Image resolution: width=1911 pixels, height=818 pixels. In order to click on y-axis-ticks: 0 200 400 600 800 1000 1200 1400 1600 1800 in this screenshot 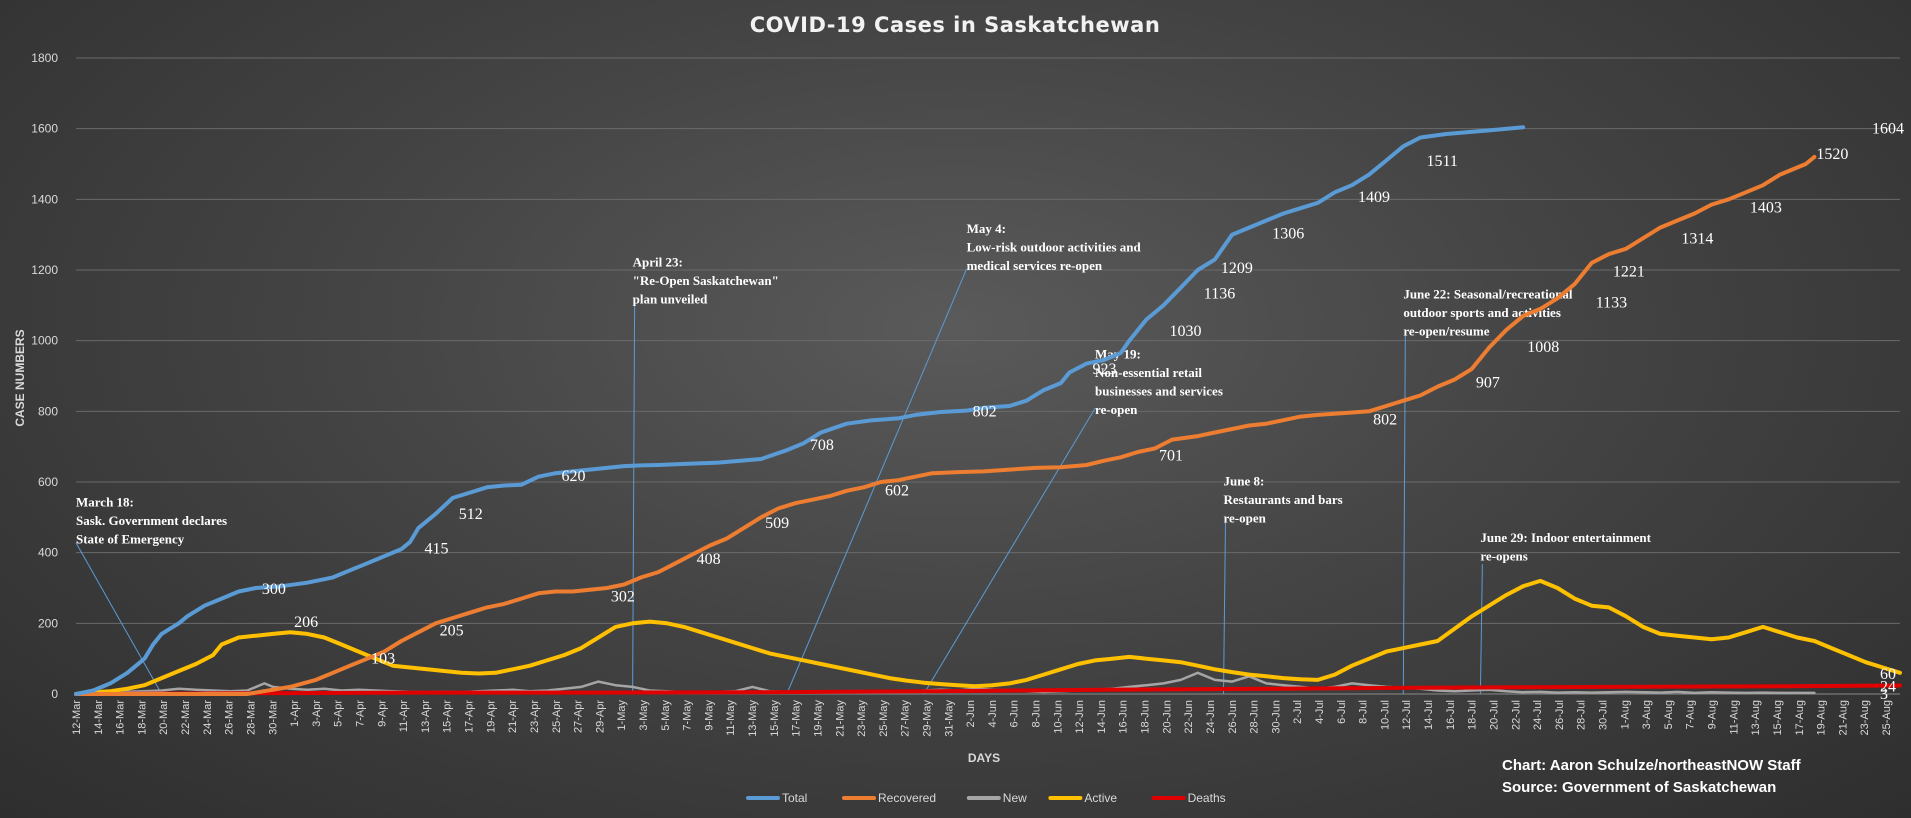, I will do `click(44, 376)`.